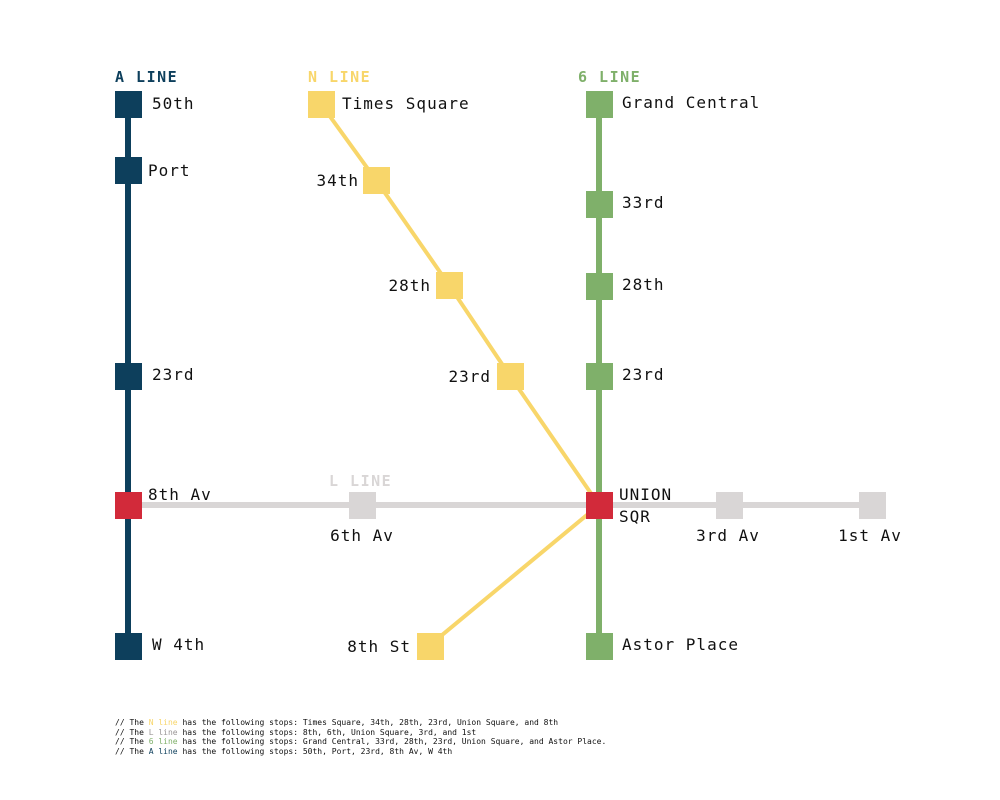 The height and width of the screenshot is (800, 1000). Describe the element at coordinates (163, 722) in the screenshot. I see `note-n-colored: N line` at that location.